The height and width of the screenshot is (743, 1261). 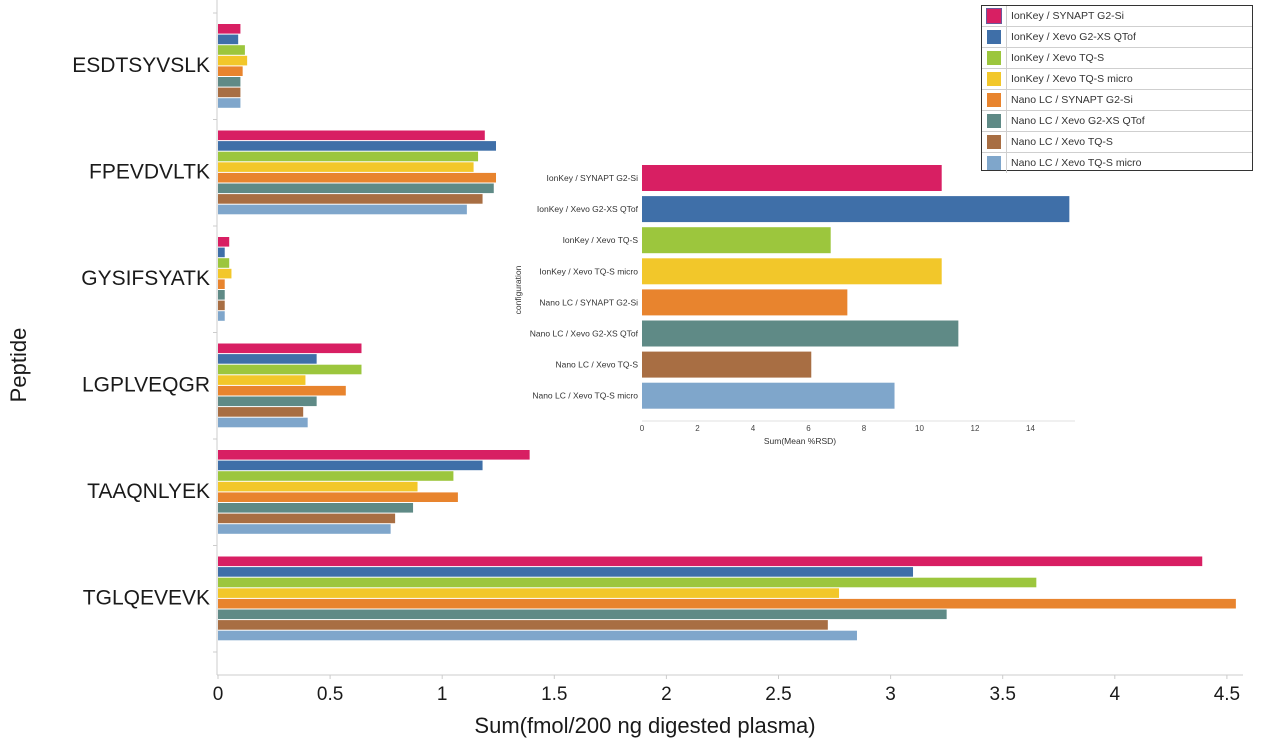 What do you see at coordinates (149, 172) in the screenshot?
I see `category-label-fpevdvltk: FPEVDVLTK` at bounding box center [149, 172].